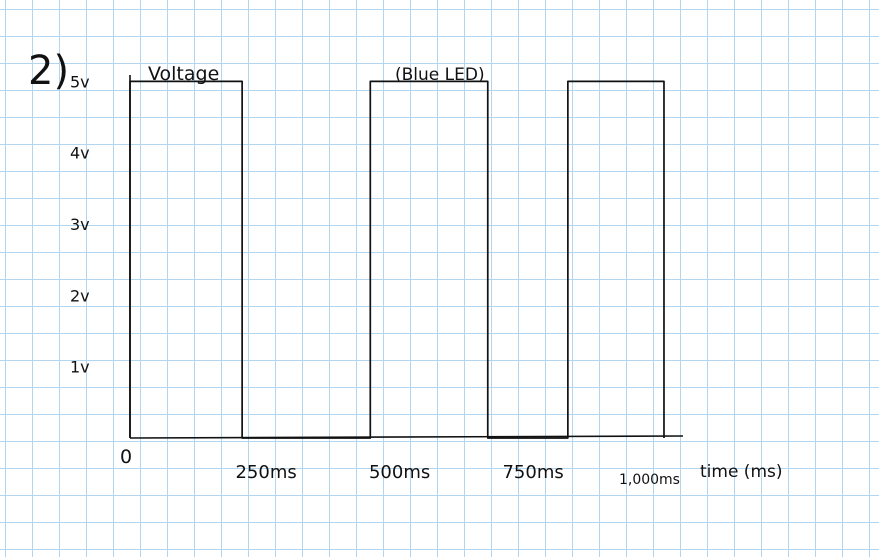 The width and height of the screenshot is (879, 557). I want to click on chart-title: (Blue LED), so click(440, 75).